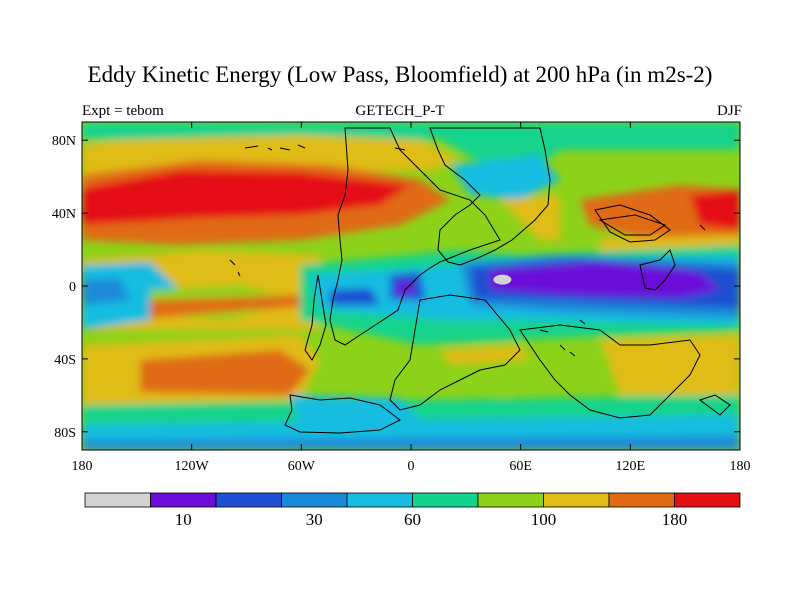  What do you see at coordinates (520, 466) in the screenshot?
I see `x-tick-label: 60E` at bounding box center [520, 466].